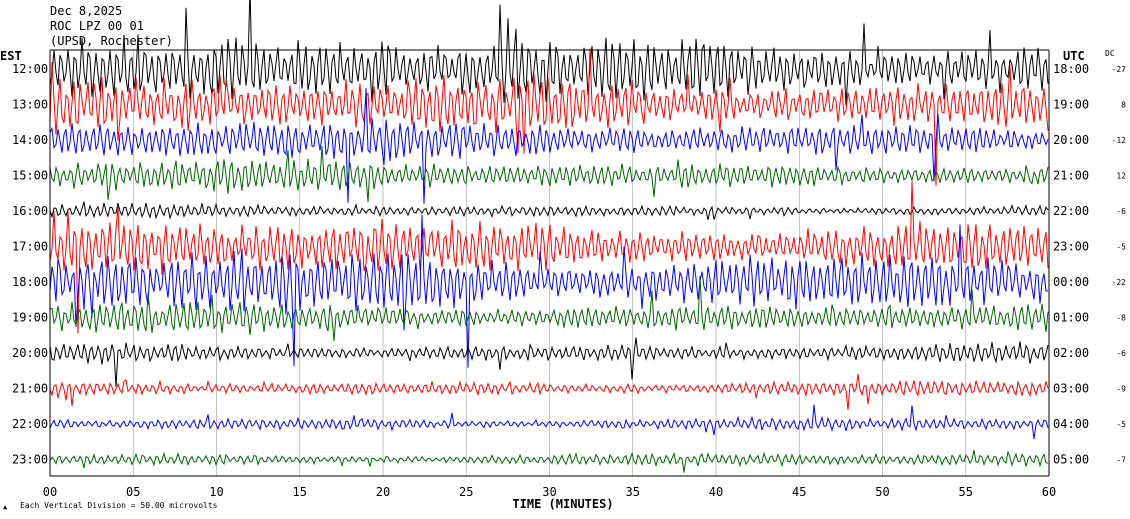  What do you see at coordinates (562, 504) in the screenshot?
I see `x-axis-label: TIME (MINUTES)` at bounding box center [562, 504].